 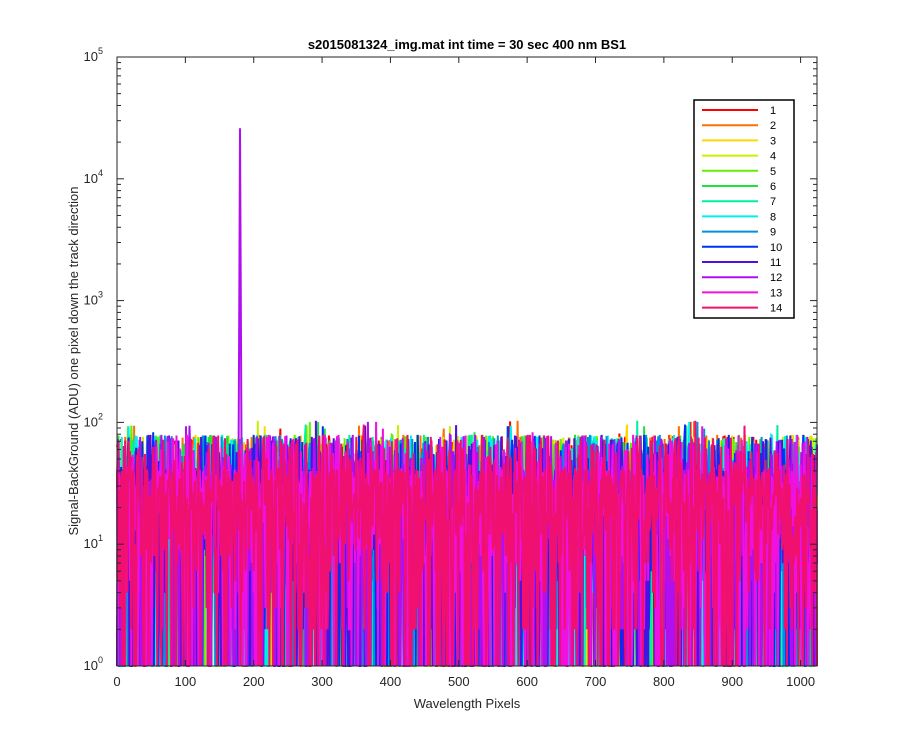 What do you see at coordinates (744, 209) in the screenshot?
I see `legend-box` at bounding box center [744, 209].